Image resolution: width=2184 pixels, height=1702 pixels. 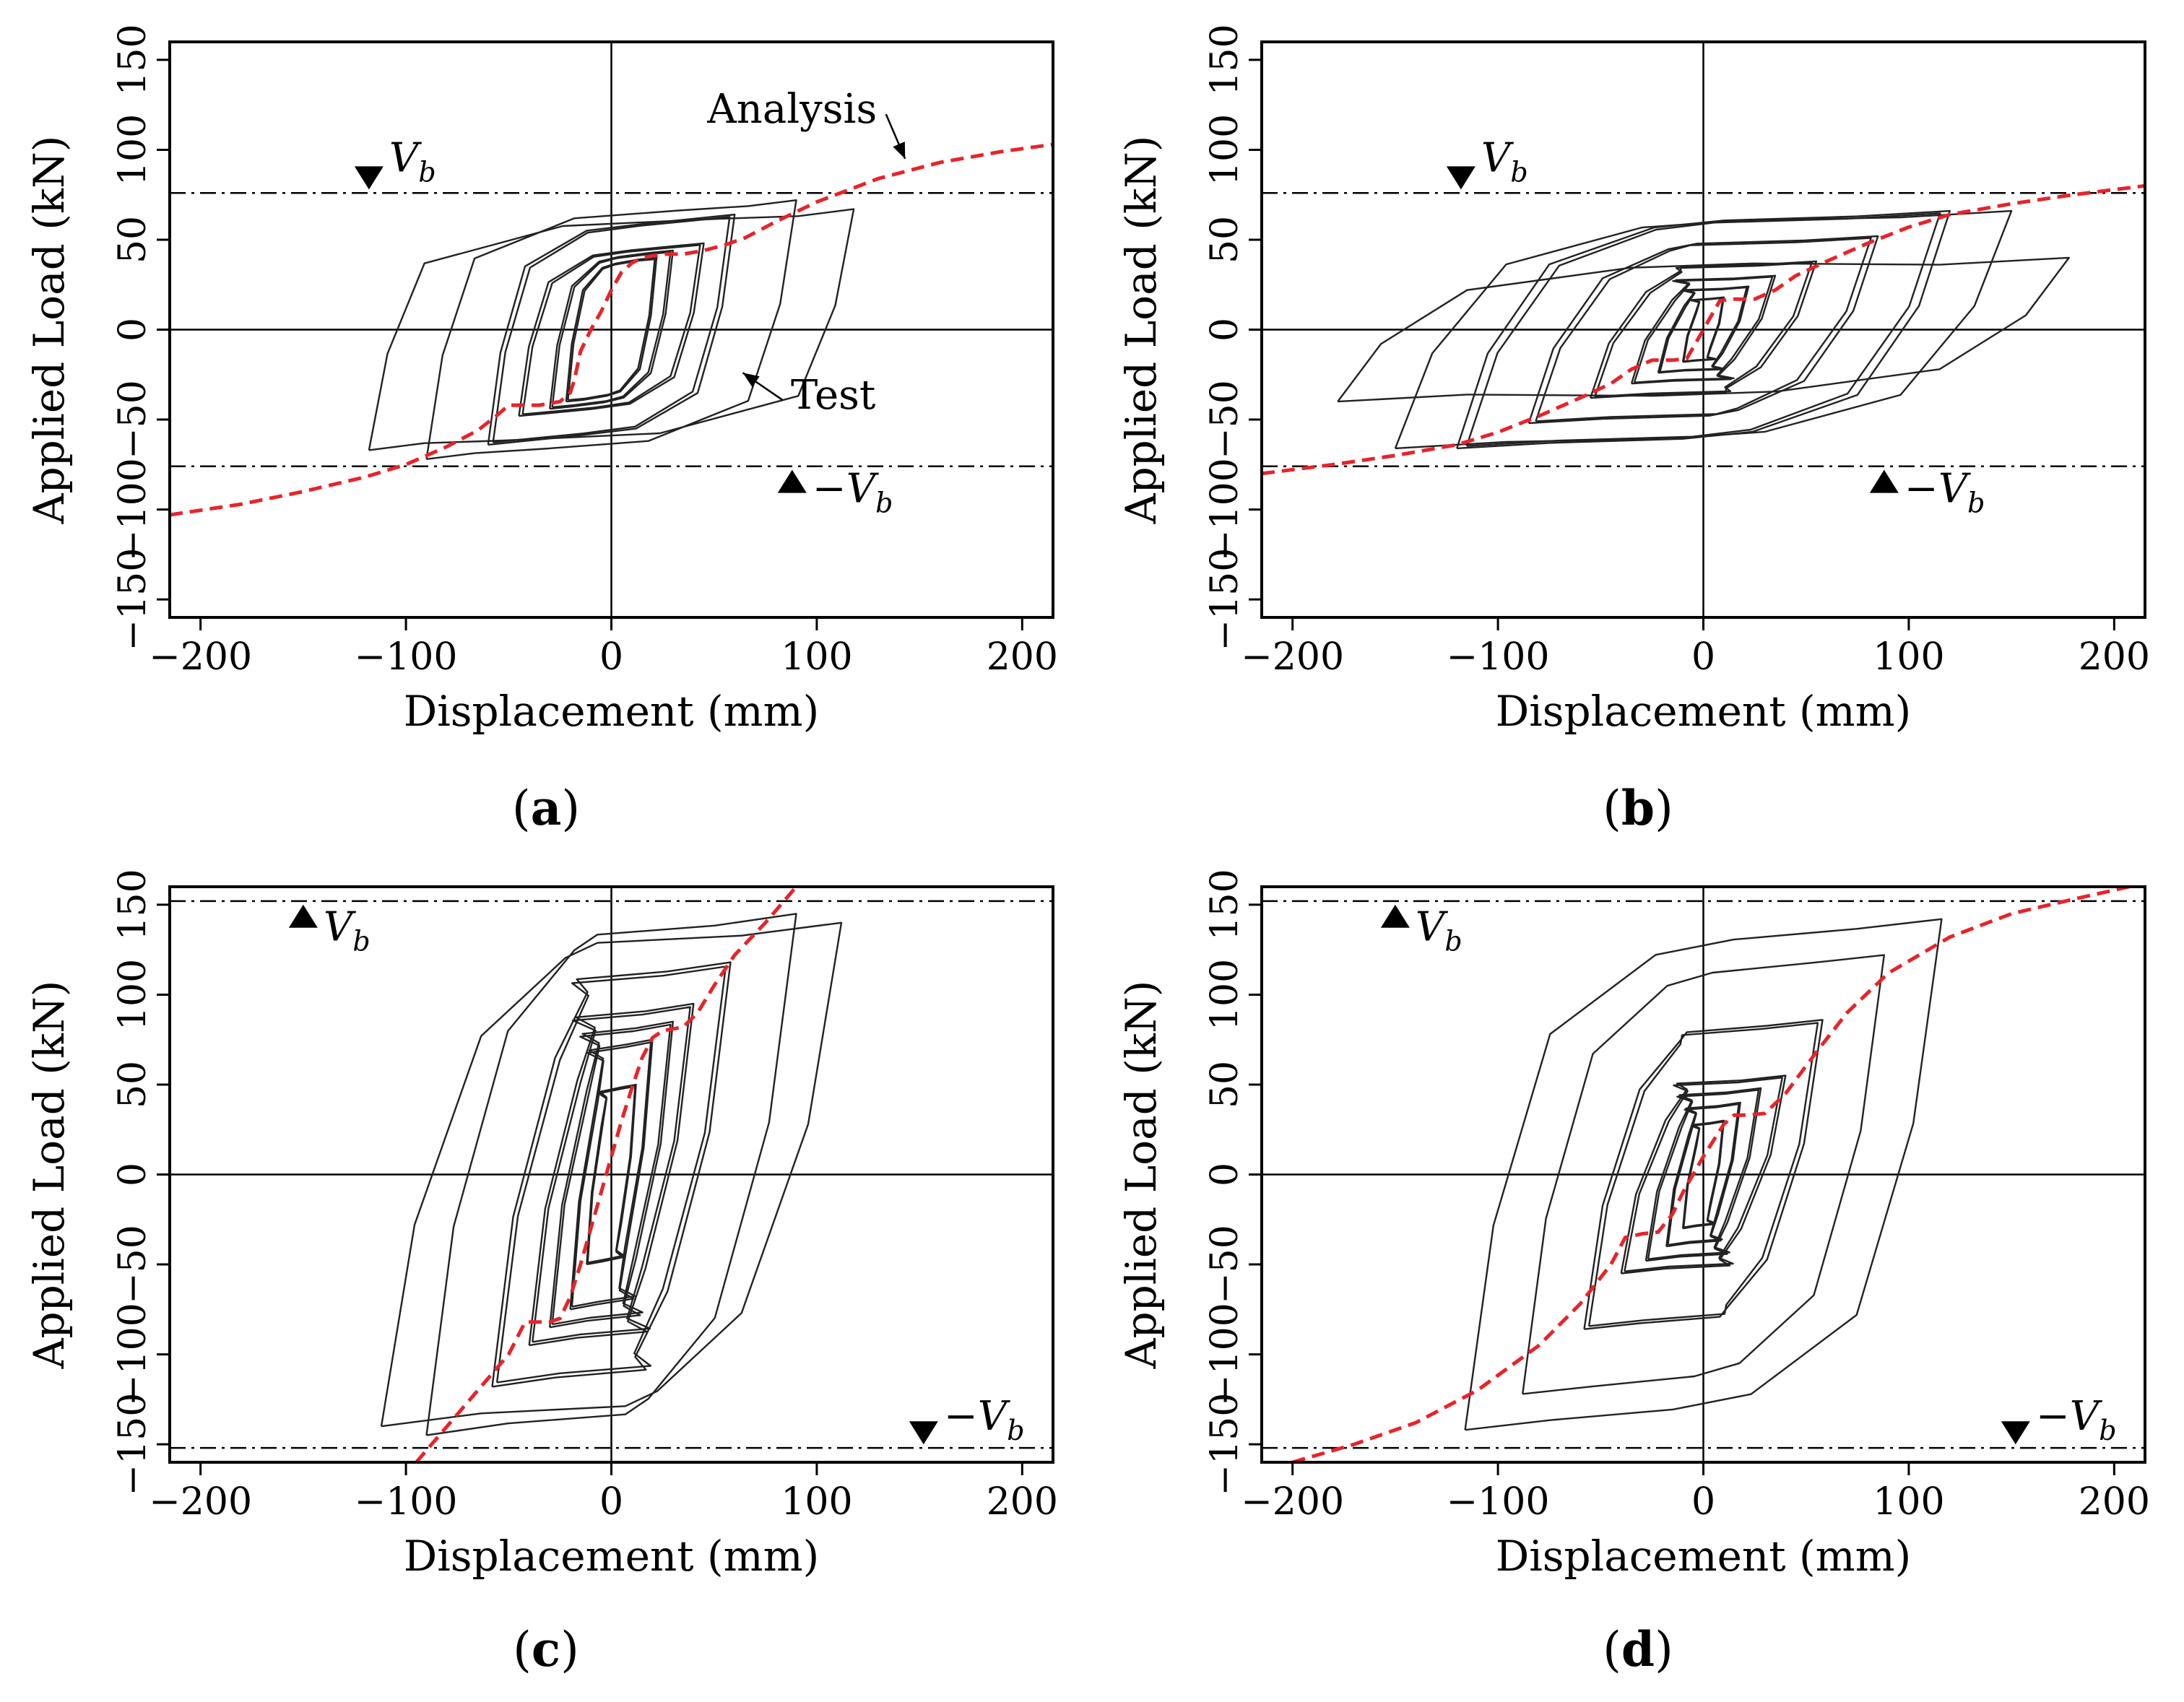 What do you see at coordinates (1225, 330) in the screenshot?
I see `y-tick-label: 0` at bounding box center [1225, 330].